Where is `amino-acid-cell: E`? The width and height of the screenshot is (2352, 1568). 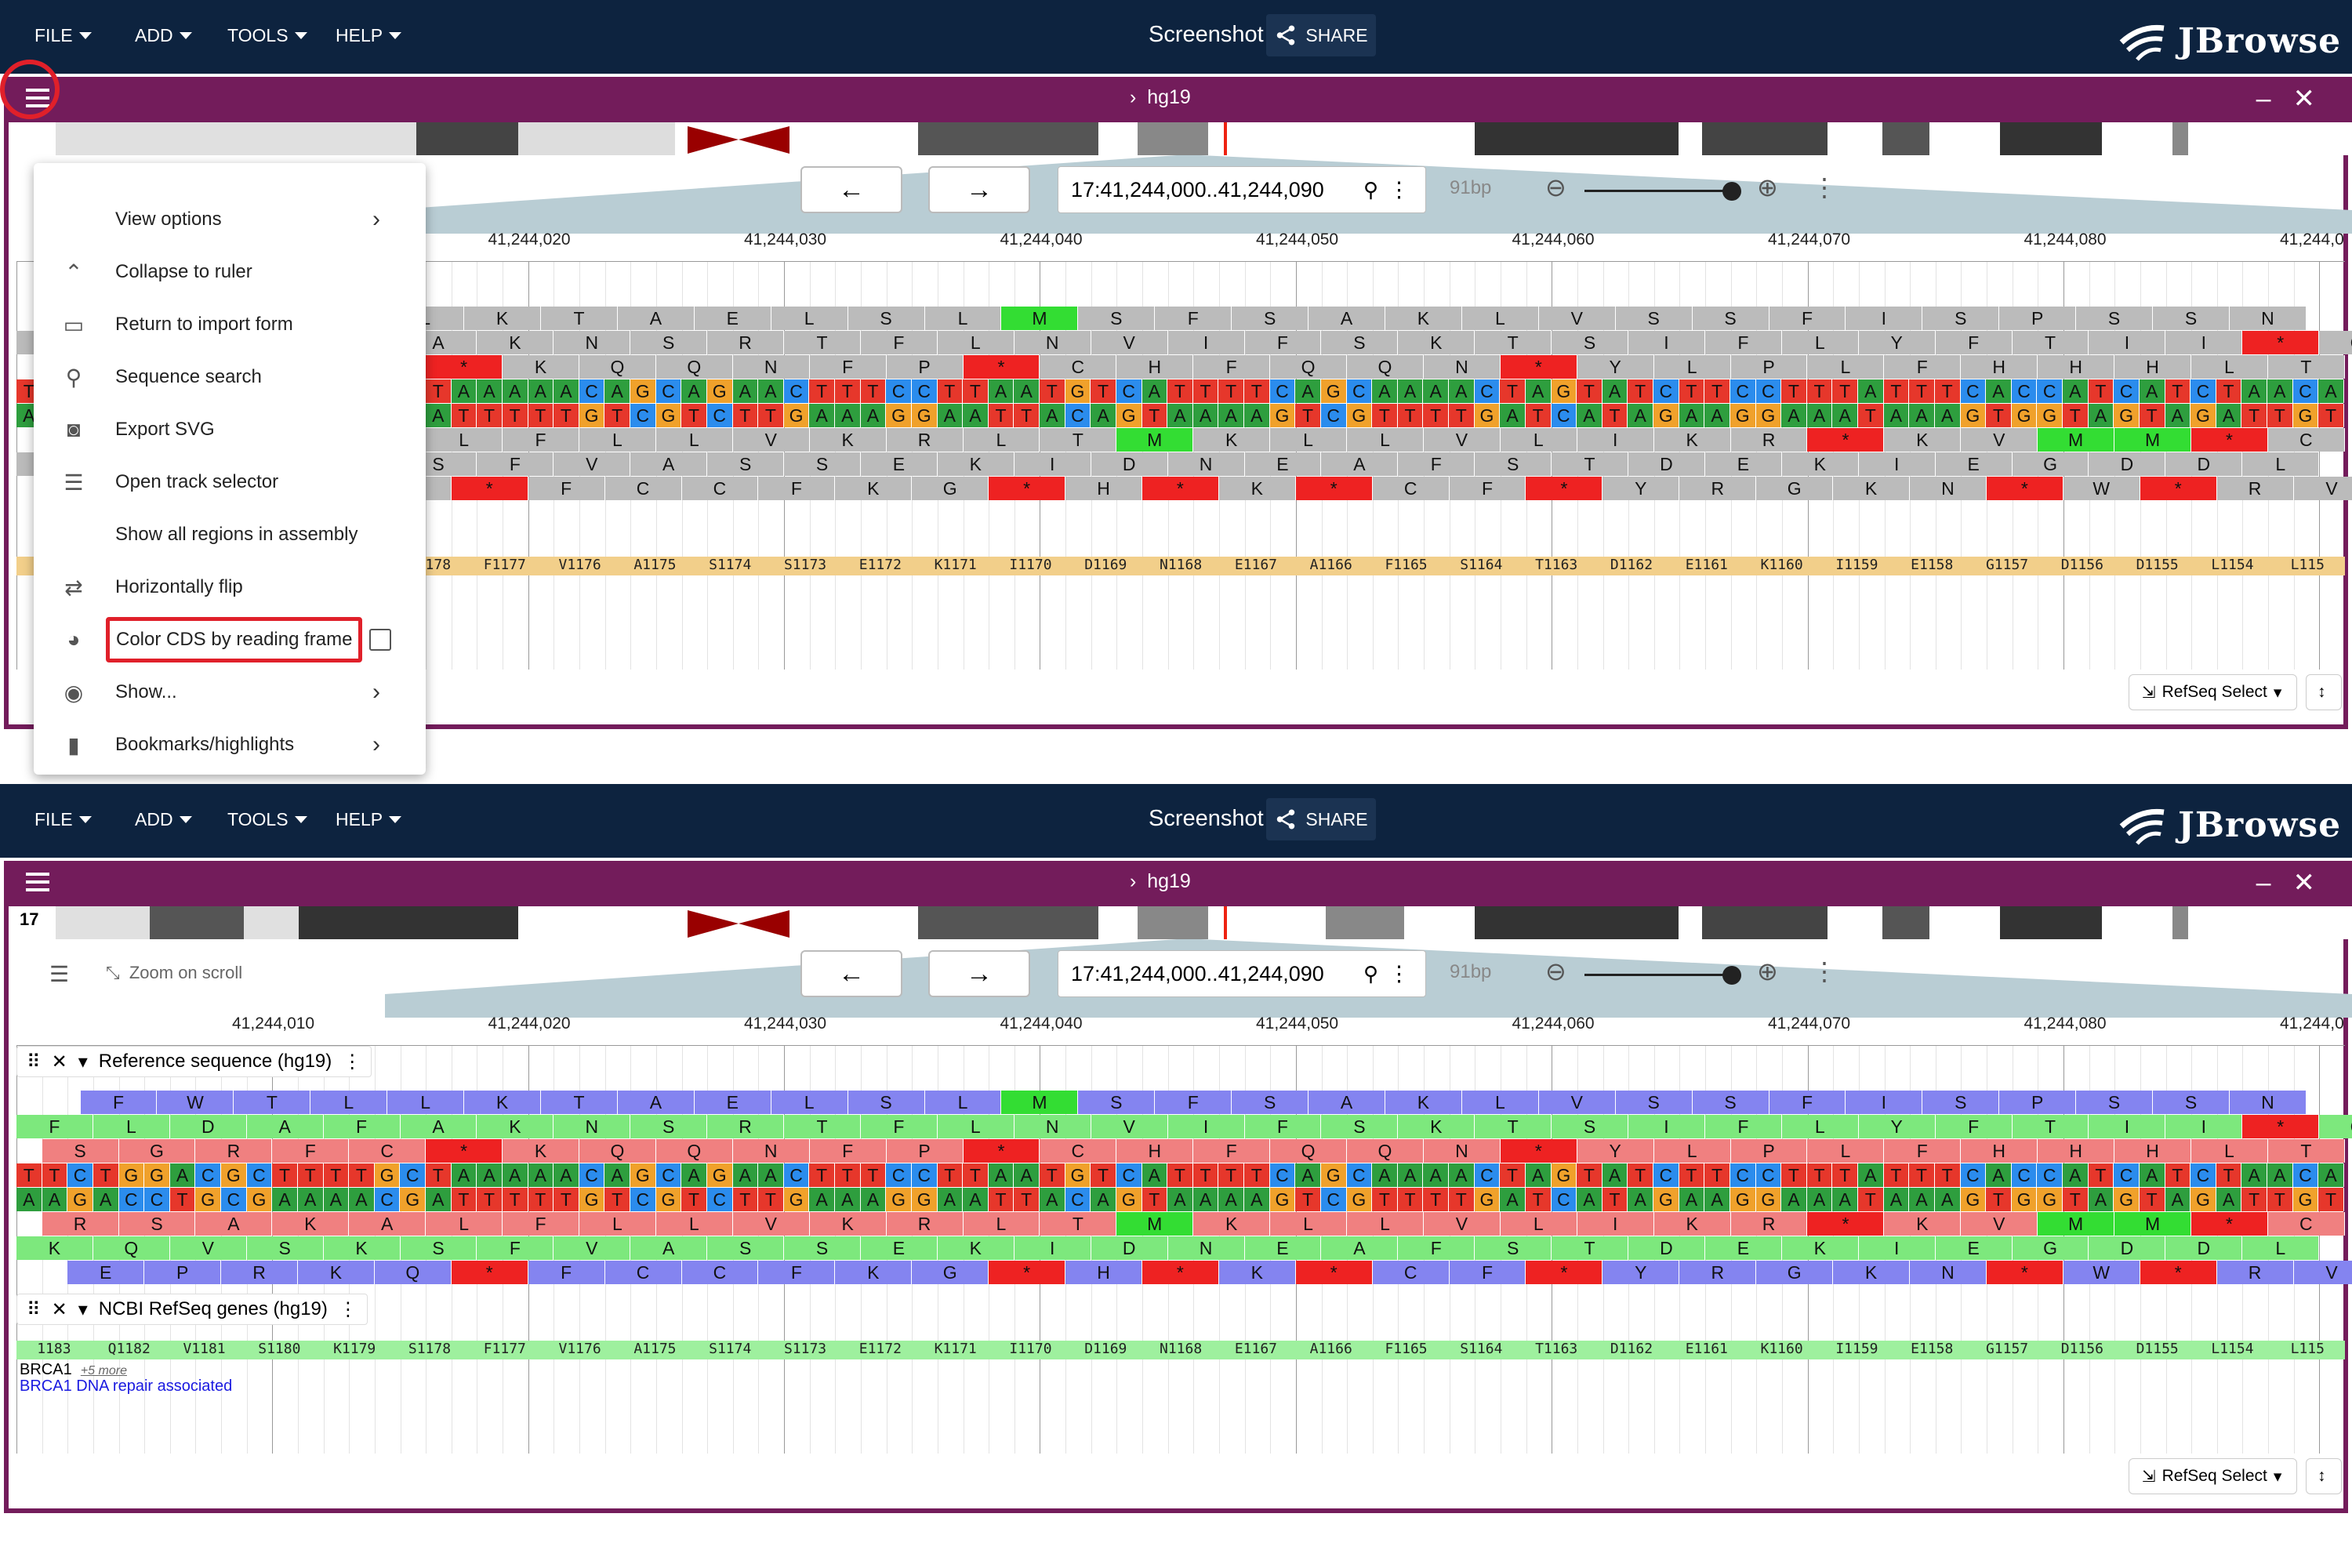 amino-acid-cell: E is located at coordinates (1283, 464).